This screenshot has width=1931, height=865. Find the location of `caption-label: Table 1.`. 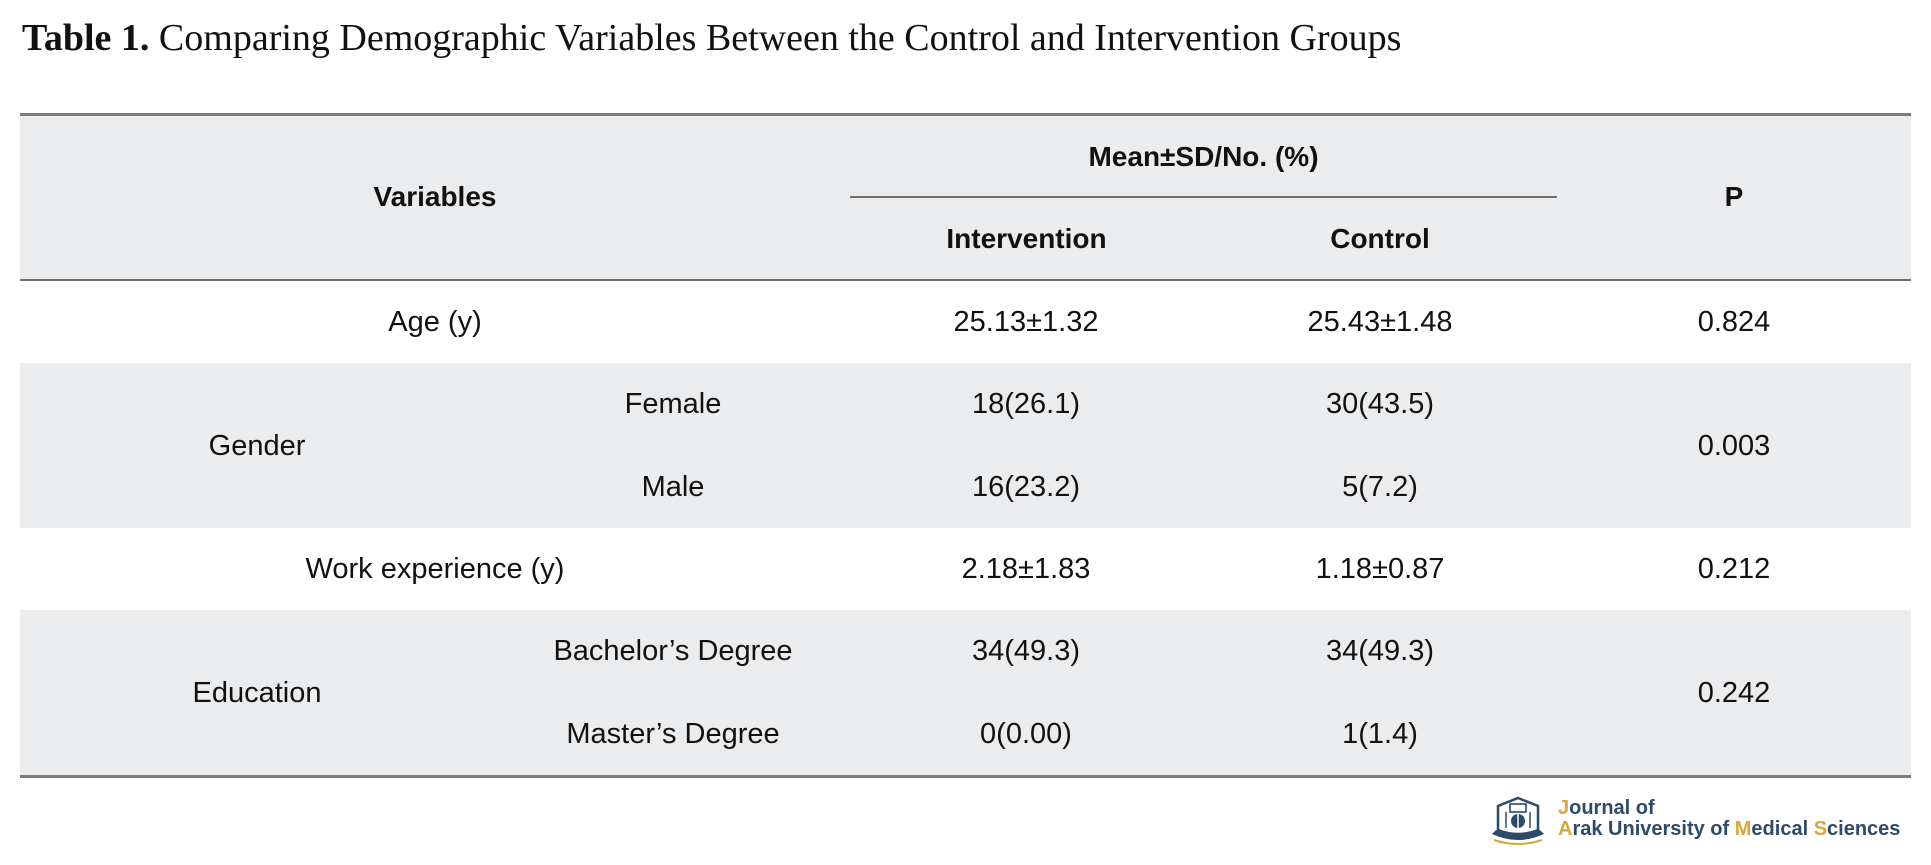

caption-label: Table 1. is located at coordinates (86, 38).